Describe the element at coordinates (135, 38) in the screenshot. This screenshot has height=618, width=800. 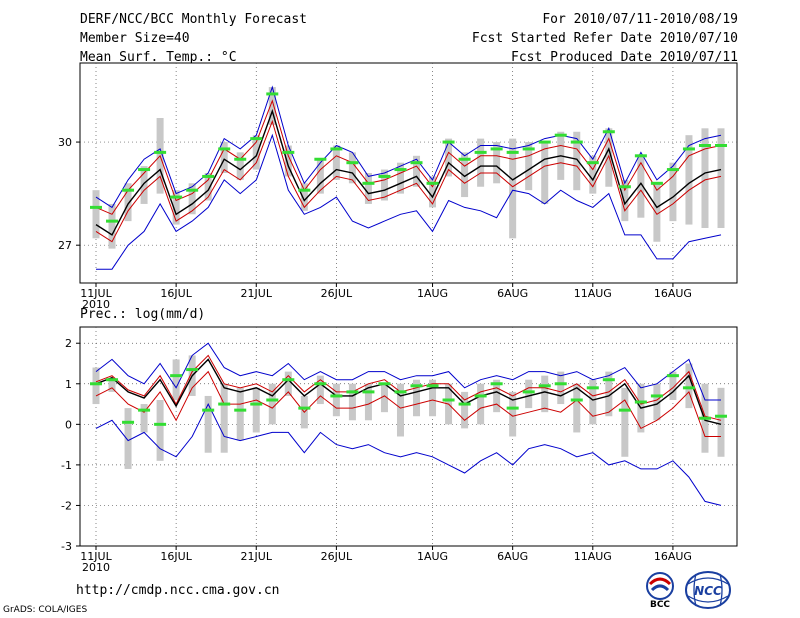
I see `member-size: Member Size=40` at that location.